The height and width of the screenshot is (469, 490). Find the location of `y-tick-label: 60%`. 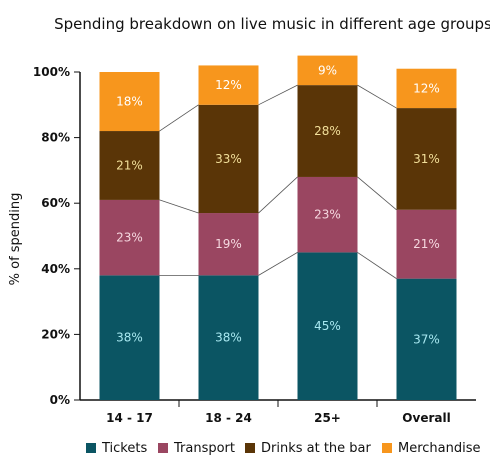

y-tick-label: 60% is located at coordinates (55, 203).